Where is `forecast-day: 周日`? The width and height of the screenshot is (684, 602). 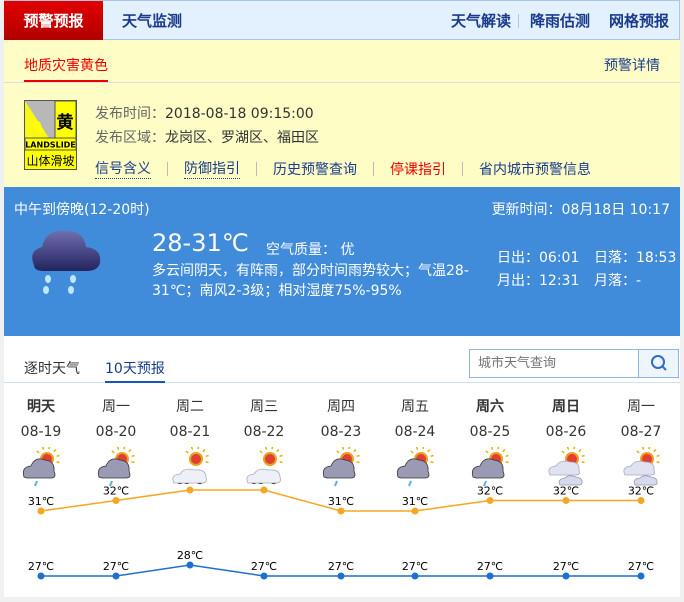
forecast-day: 周日 is located at coordinates (566, 407).